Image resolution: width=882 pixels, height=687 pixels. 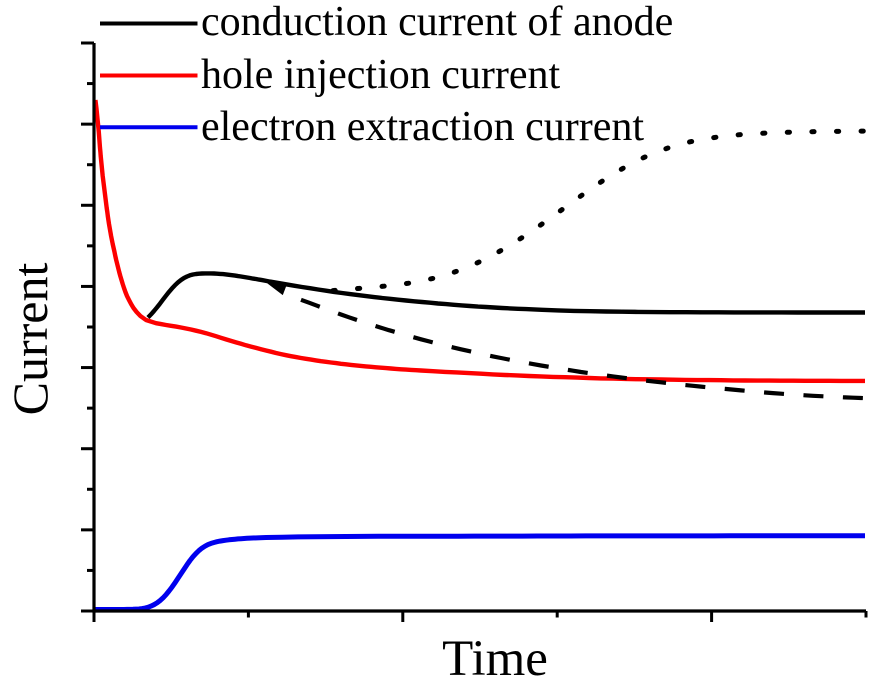 What do you see at coordinates (277, 289) in the screenshot?
I see `arrowhead-annotation` at bounding box center [277, 289].